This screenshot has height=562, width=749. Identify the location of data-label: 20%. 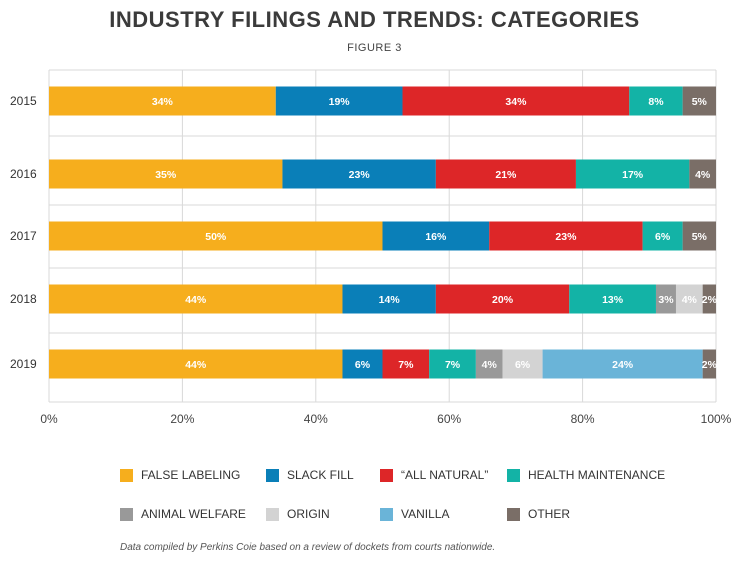
(503, 300).